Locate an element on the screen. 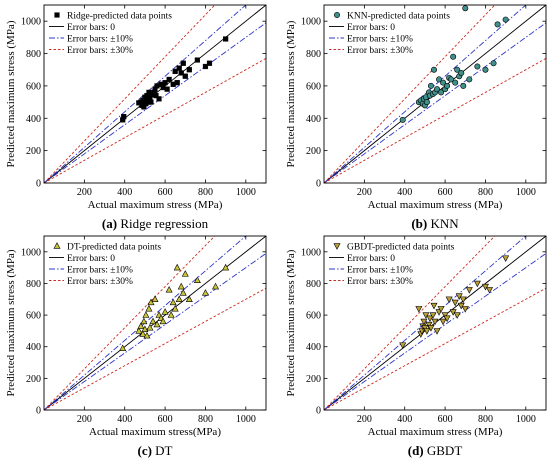 The width and height of the screenshot is (550, 460). panel-caption: (d) GBDT is located at coordinates (435, 450).